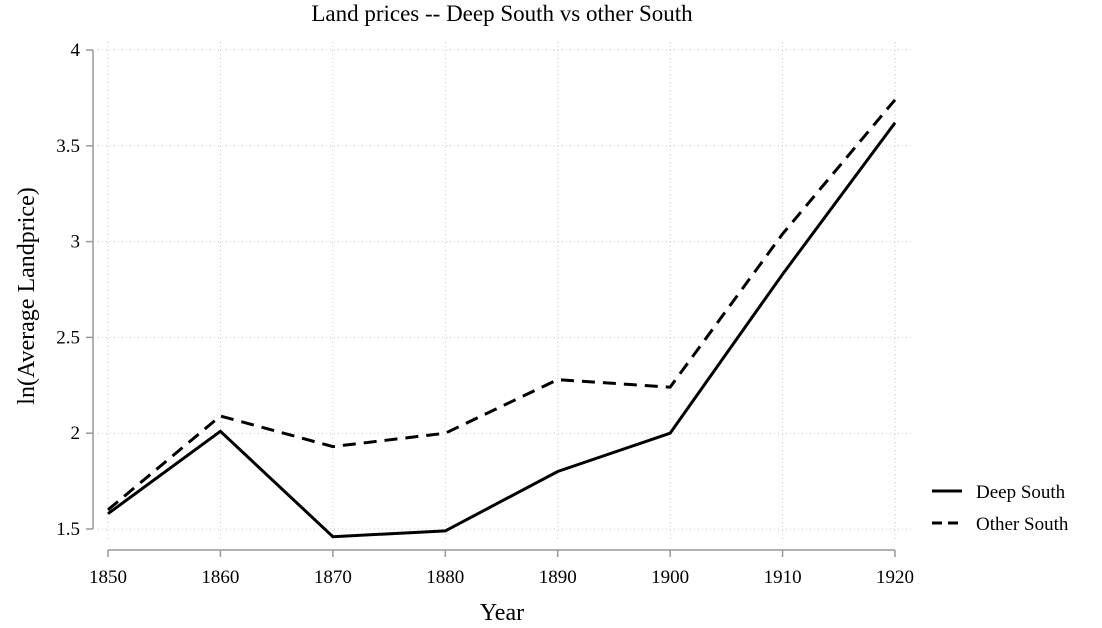 This screenshot has width=1102, height=628. Describe the element at coordinates (502, 613) in the screenshot. I see `x-axis-title: Year` at that location.